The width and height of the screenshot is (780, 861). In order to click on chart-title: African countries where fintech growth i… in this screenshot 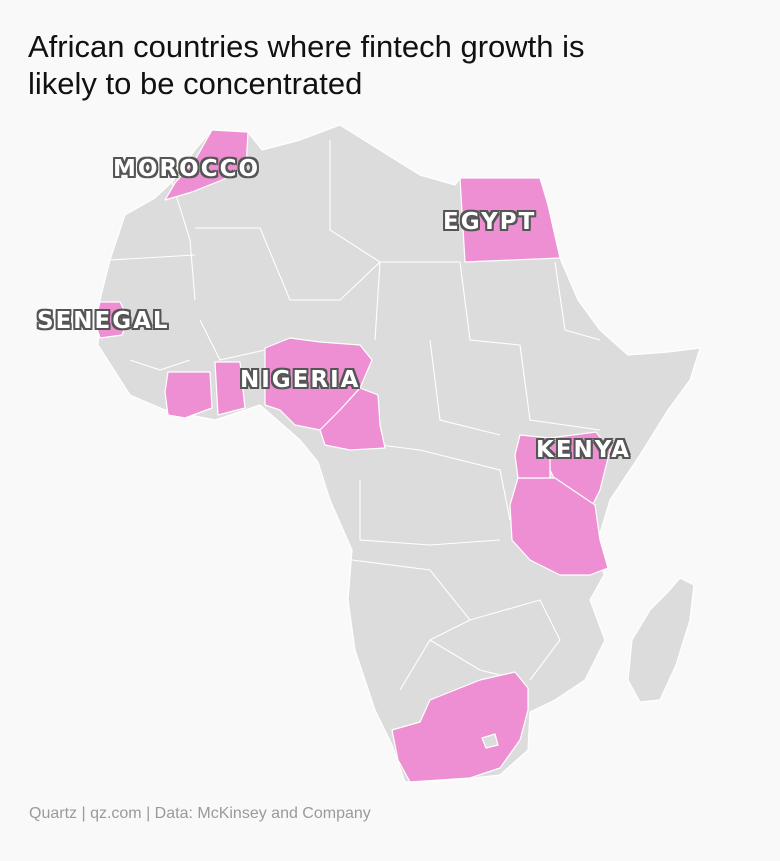, I will do `click(378, 65)`.